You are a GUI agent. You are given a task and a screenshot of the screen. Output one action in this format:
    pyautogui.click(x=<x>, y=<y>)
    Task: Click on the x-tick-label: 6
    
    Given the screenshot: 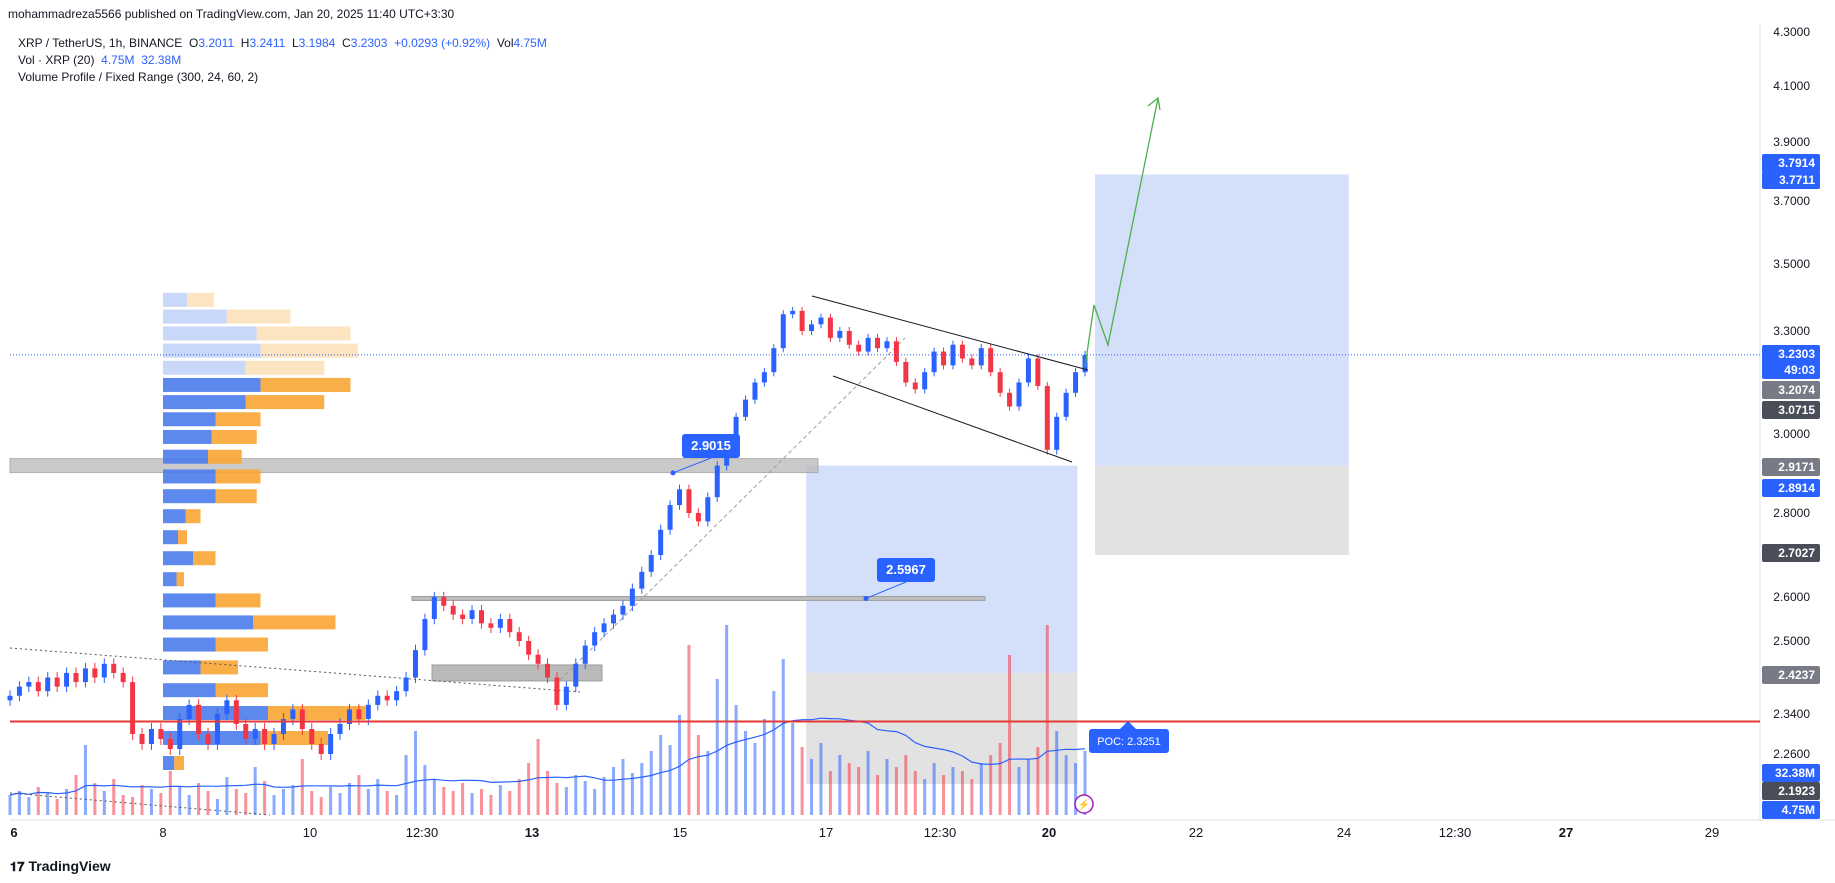 What is the action you would take?
    pyautogui.click(x=13, y=832)
    